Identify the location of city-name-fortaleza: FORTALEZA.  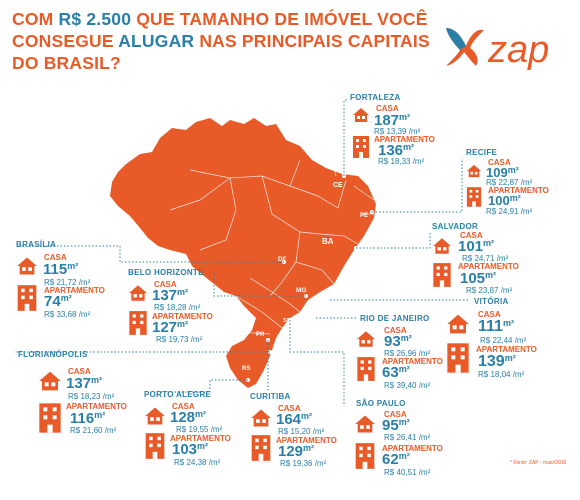
(375, 97).